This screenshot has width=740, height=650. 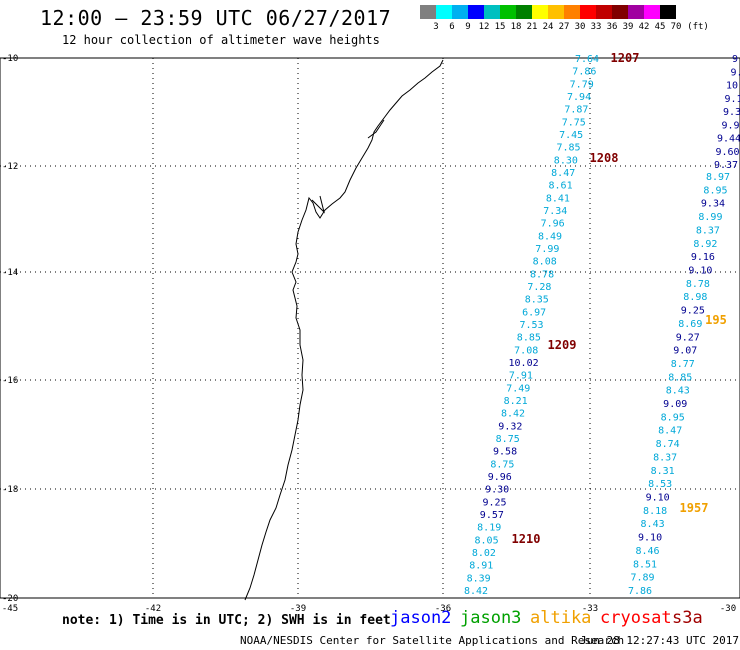 What do you see at coordinates (736, 59) in the screenshot?
I see `wave-height-value: 9.` at bounding box center [736, 59].